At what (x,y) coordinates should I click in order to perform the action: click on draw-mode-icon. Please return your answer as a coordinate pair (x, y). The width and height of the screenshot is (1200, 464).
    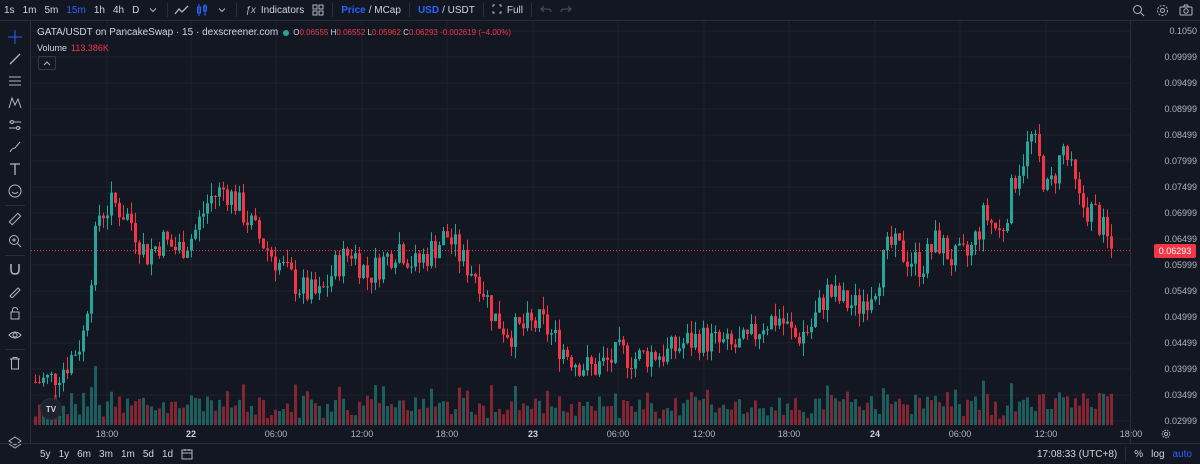
    Looking at the image, I should click on (15, 291).